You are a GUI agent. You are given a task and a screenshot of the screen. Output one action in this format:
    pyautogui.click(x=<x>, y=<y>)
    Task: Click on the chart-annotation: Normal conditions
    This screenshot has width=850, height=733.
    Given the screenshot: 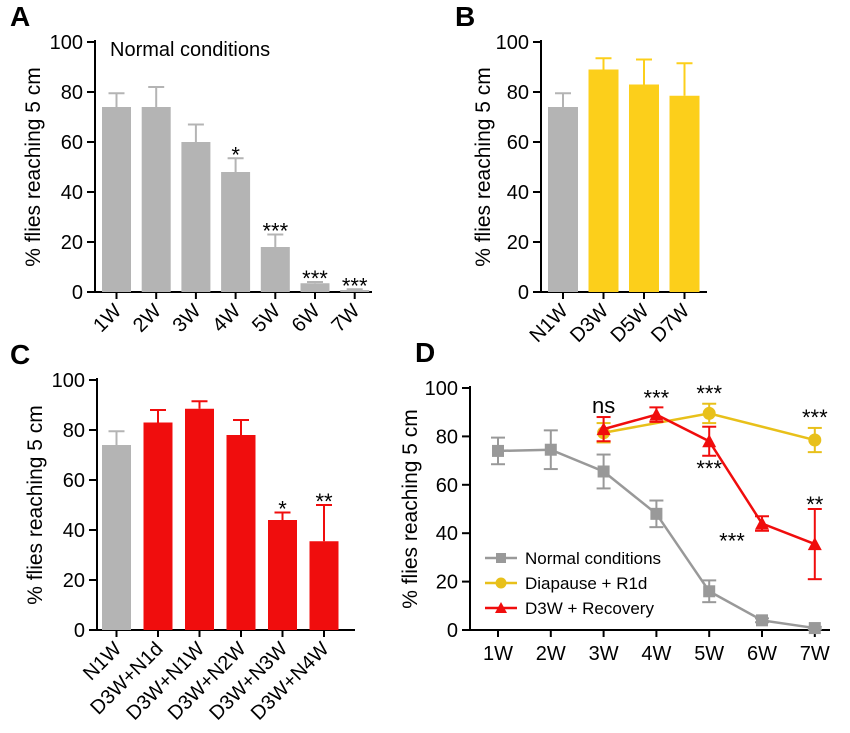 What is the action you would take?
    pyautogui.click(x=190, y=50)
    